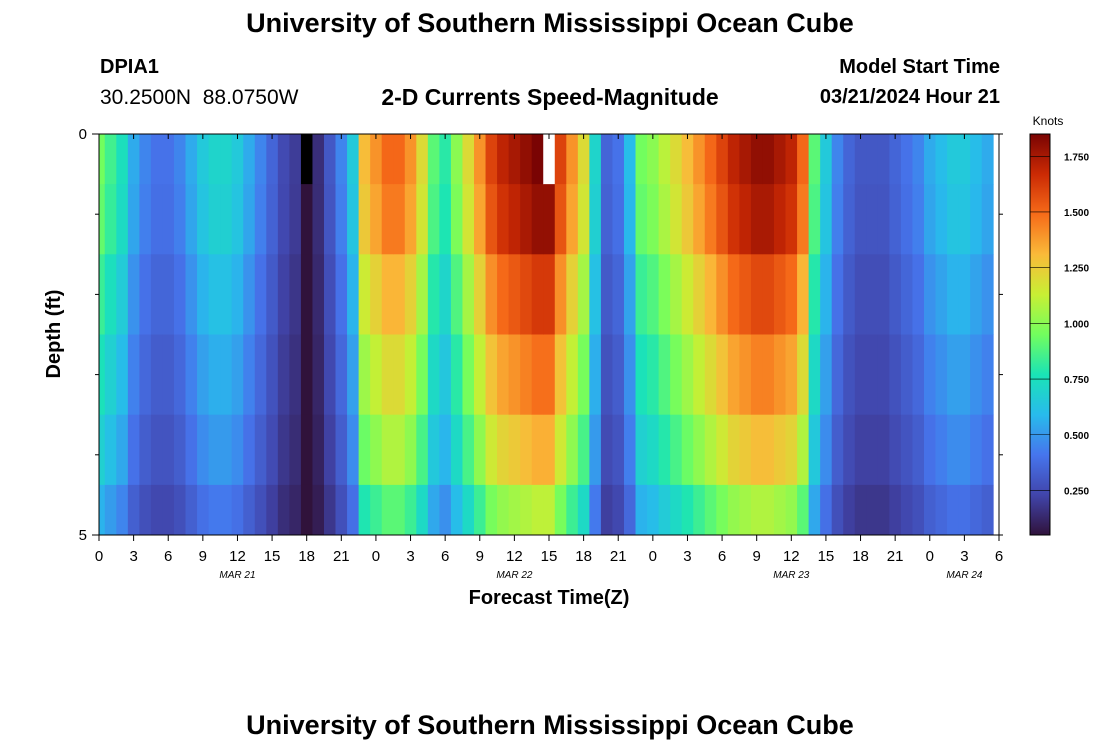  What do you see at coordinates (376, 556) in the screenshot?
I see `x-tick-label: 0` at bounding box center [376, 556].